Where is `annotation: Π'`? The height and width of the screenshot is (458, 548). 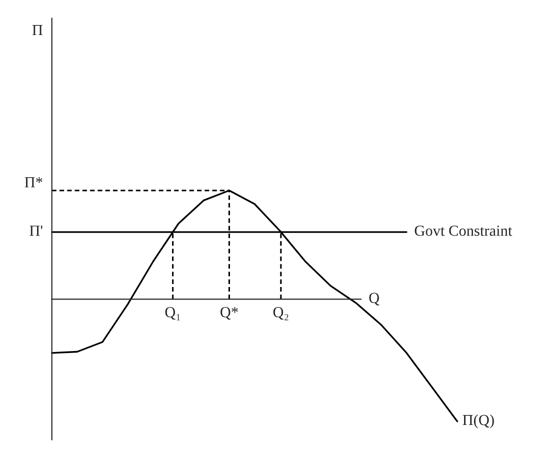
annotation: Π' is located at coordinates (36, 231).